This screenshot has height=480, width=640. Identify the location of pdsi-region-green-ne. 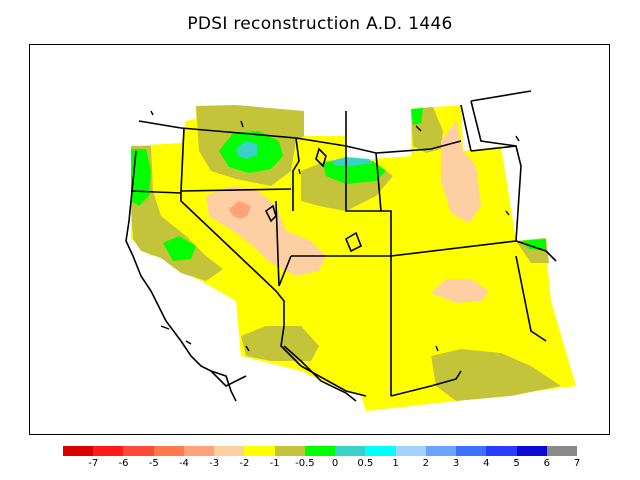
(417, 116).